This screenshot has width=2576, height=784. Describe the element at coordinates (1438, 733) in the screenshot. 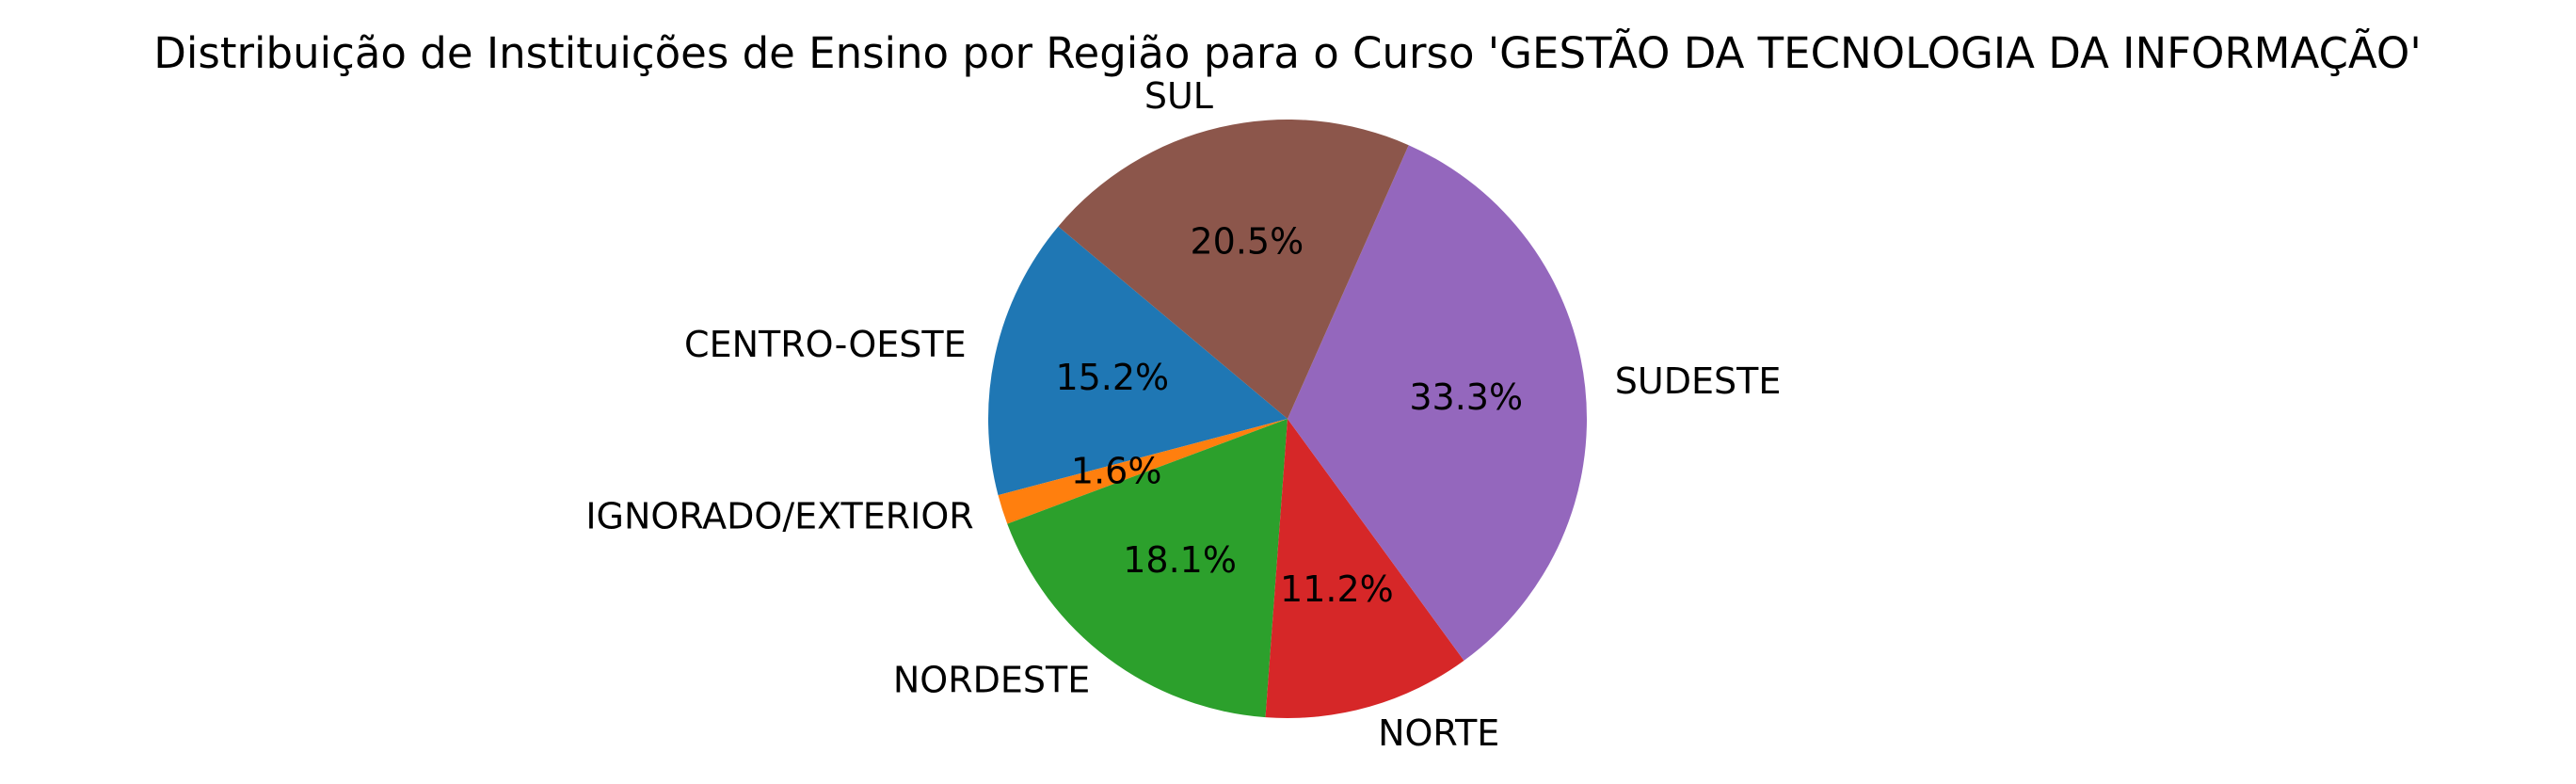

I see `slice-label-norte: NORTE` at that location.